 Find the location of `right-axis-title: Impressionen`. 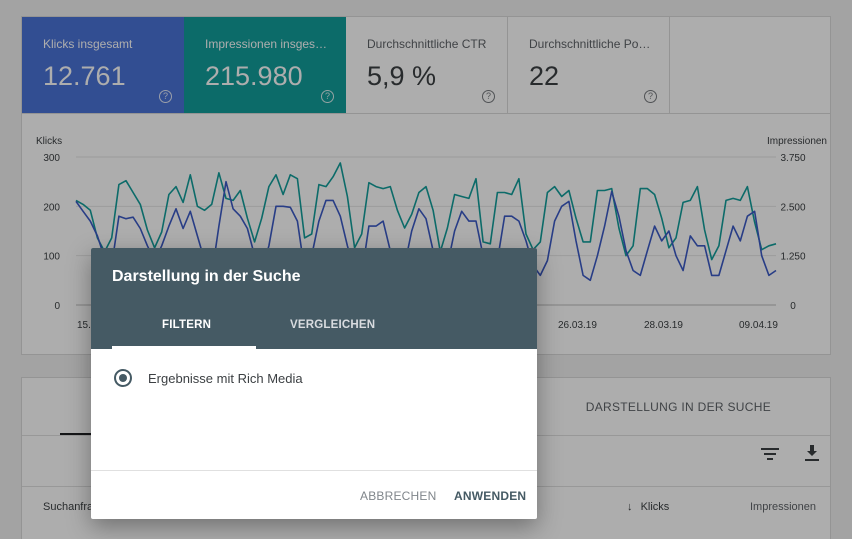

right-axis-title: Impressionen is located at coordinates (796, 141).